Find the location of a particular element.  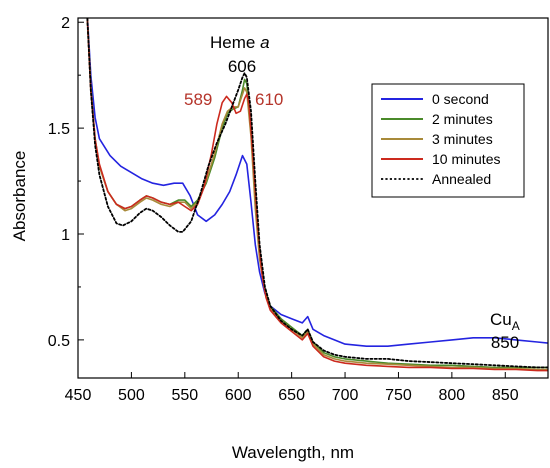

heme-a-label: Heme a is located at coordinates (240, 42).